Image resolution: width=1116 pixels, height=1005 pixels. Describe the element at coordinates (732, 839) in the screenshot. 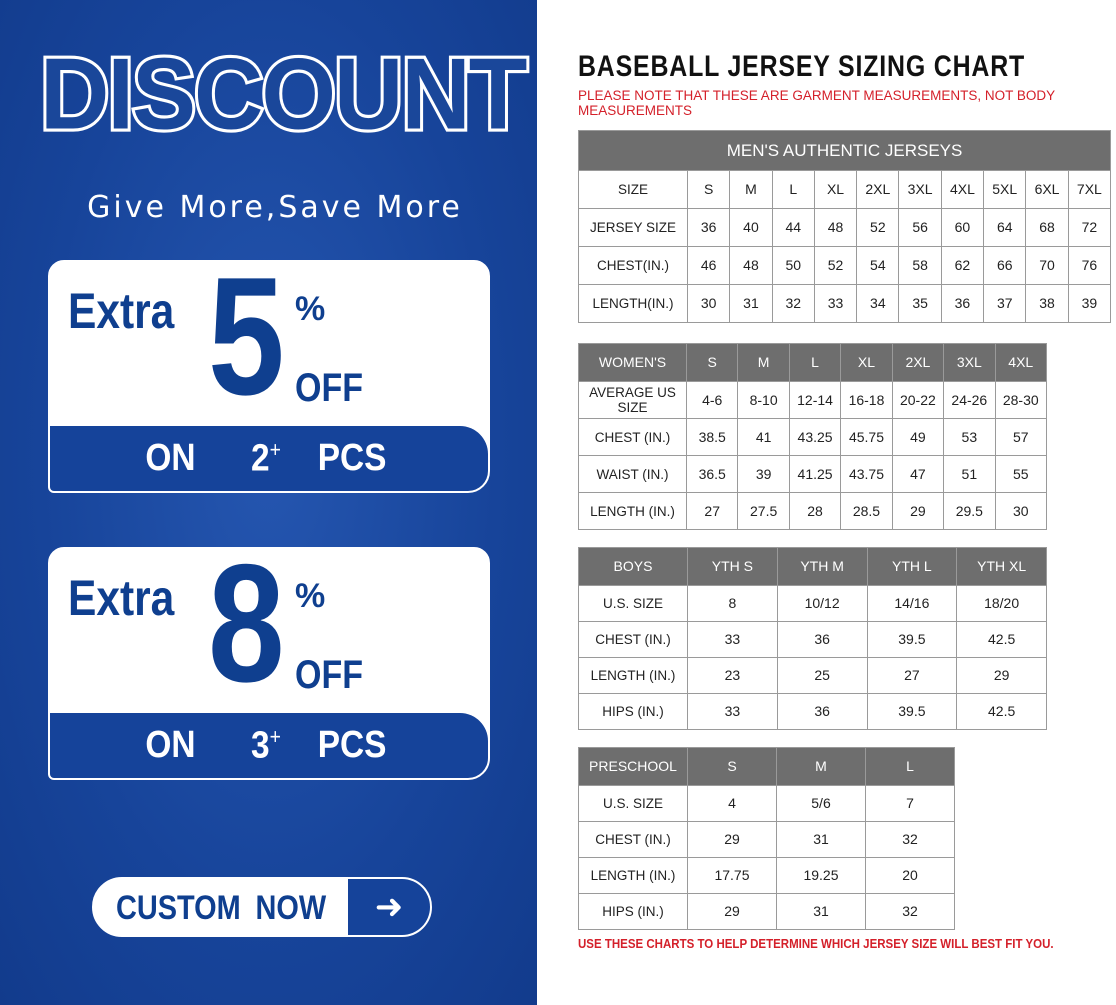

I see `table-cell: 29` at that location.